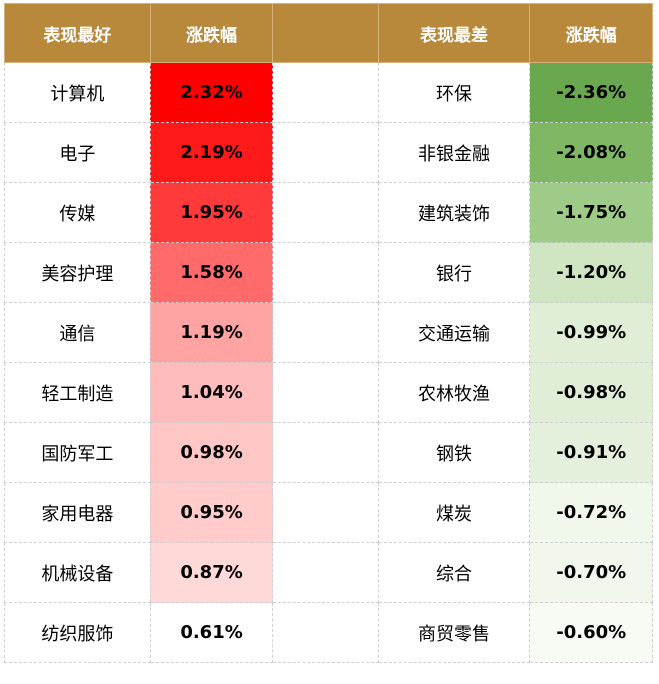 The width and height of the screenshot is (659, 684). I want to click on best-industry-name: 美容护理, so click(77, 272).